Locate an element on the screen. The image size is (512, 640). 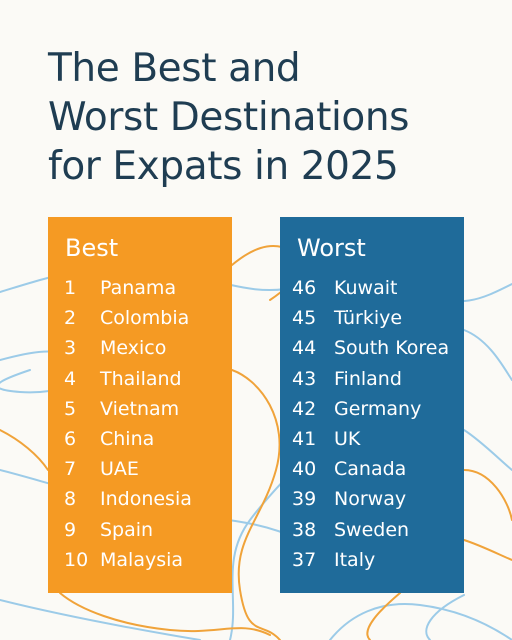
rank-number: 37 is located at coordinates (304, 559).